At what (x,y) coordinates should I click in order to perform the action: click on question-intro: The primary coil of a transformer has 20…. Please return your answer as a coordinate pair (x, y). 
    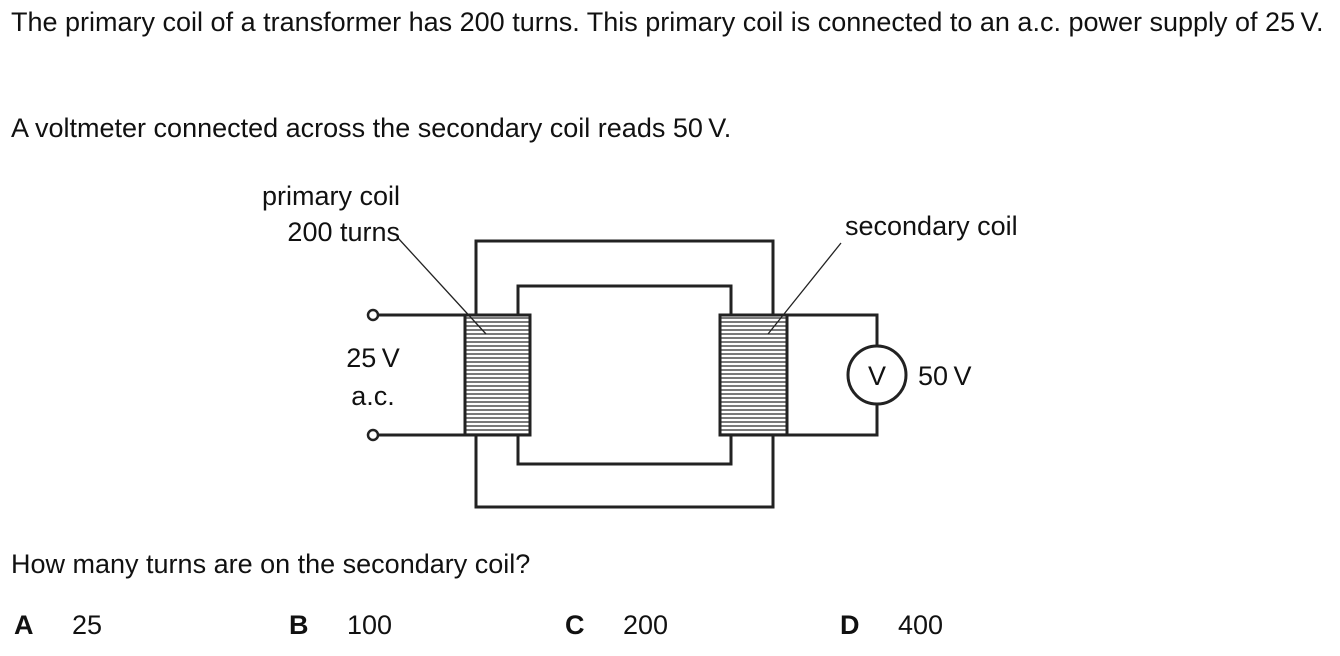
    Looking at the image, I should click on (667, 22).